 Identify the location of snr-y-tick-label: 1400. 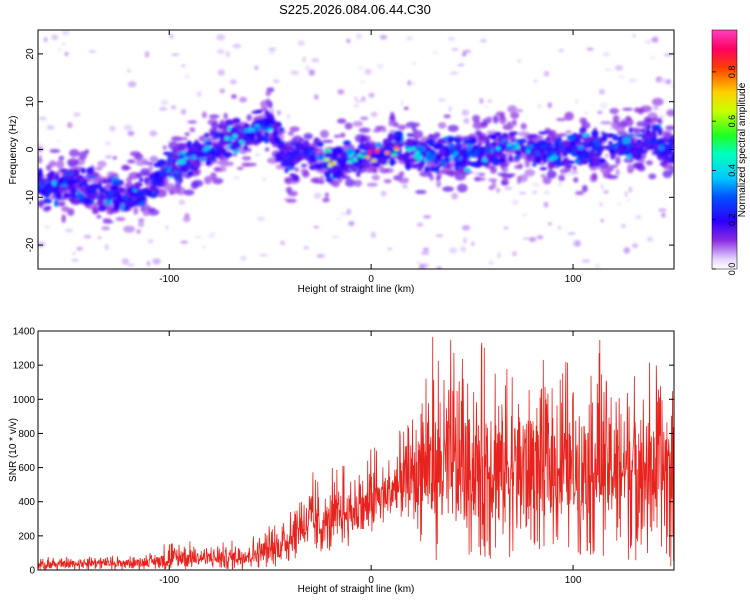
(24, 332).